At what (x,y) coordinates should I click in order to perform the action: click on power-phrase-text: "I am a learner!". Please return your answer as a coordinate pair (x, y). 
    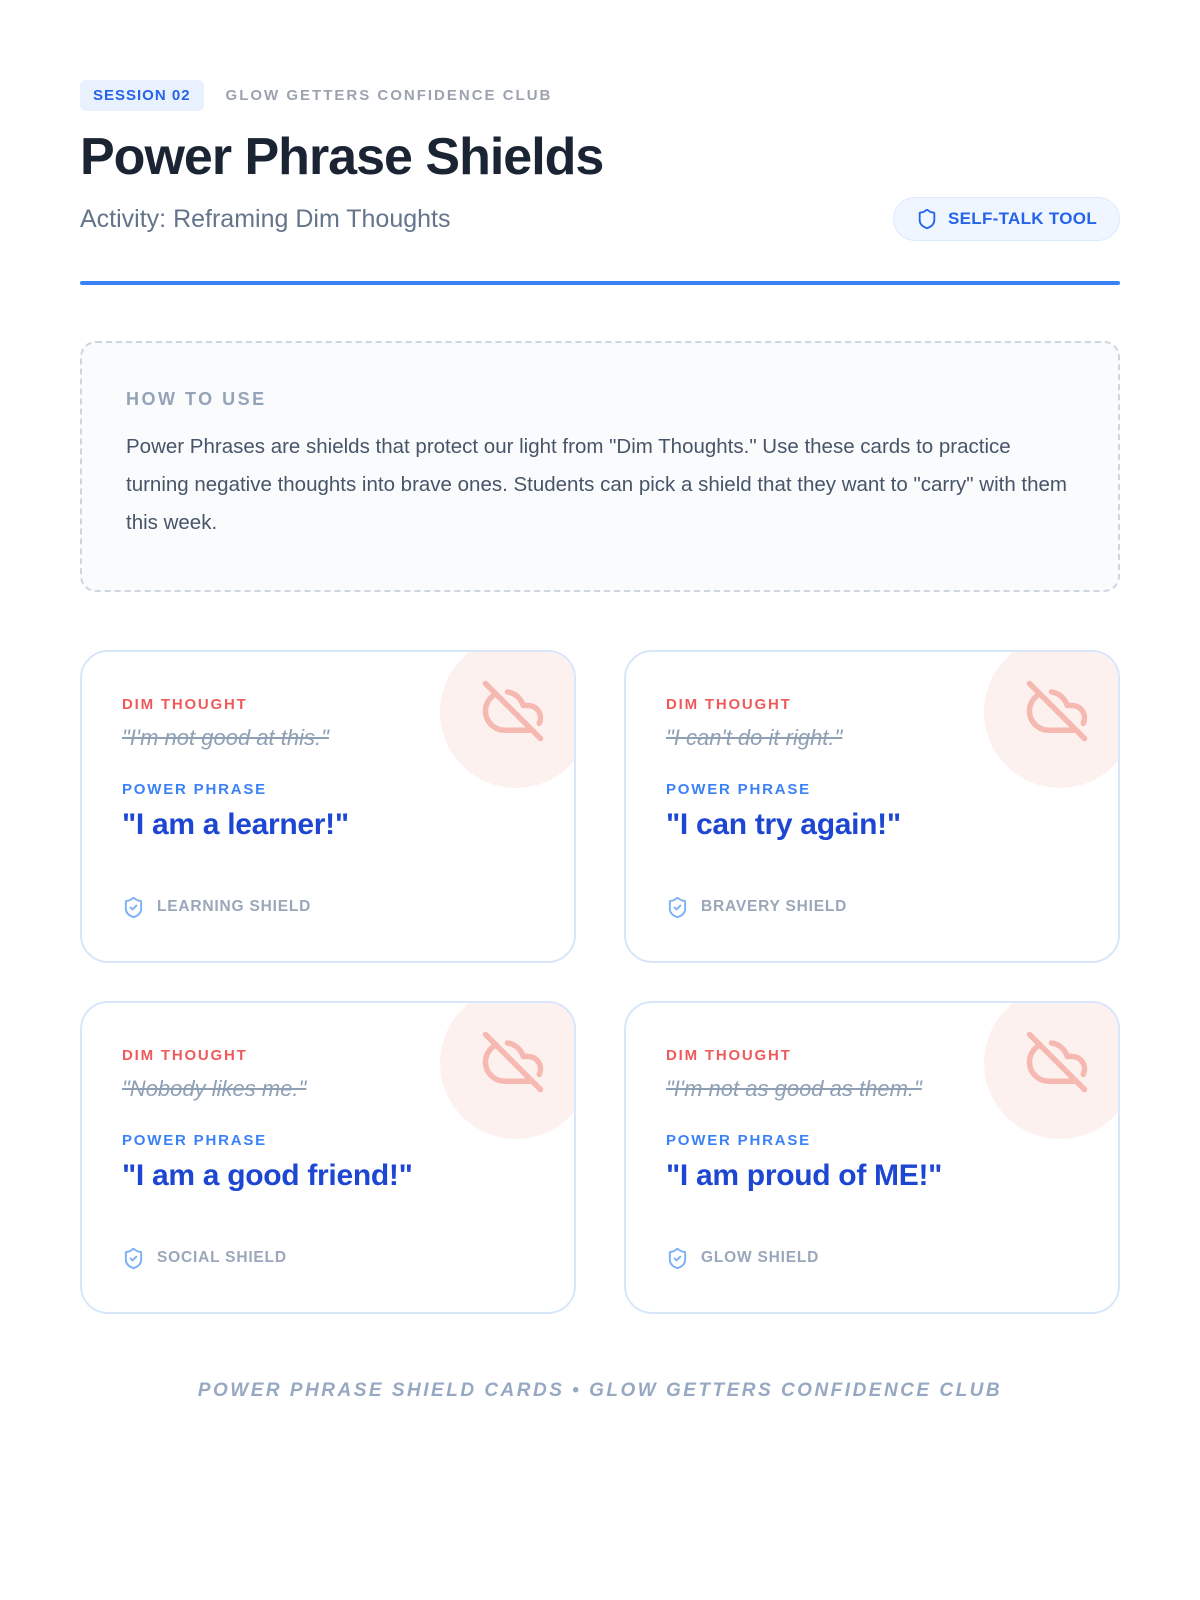
    Looking at the image, I should click on (235, 824).